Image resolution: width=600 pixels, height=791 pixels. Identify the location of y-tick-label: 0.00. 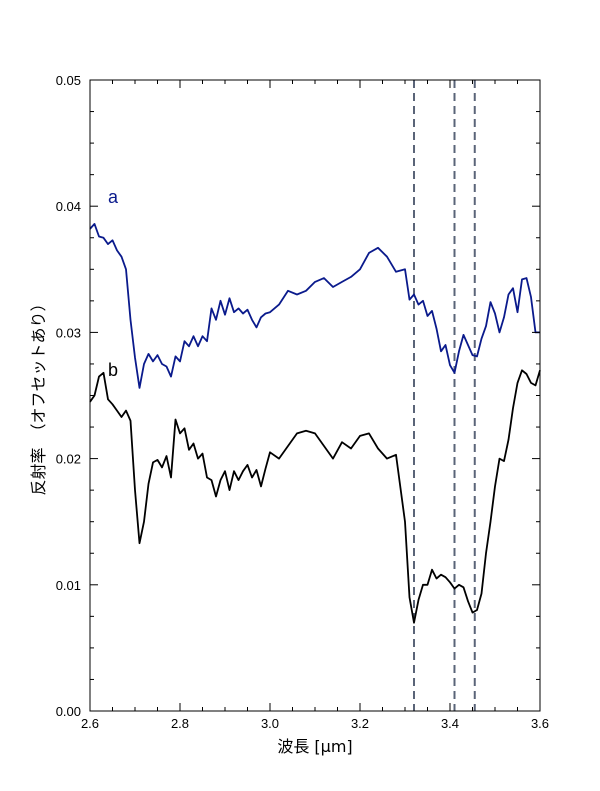
(68, 711).